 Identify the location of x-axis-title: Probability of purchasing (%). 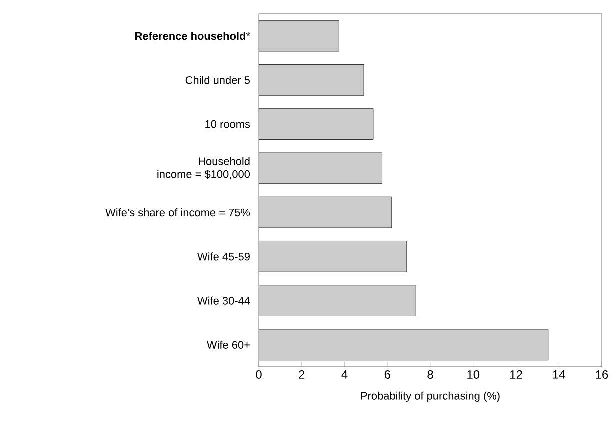
(430, 397).